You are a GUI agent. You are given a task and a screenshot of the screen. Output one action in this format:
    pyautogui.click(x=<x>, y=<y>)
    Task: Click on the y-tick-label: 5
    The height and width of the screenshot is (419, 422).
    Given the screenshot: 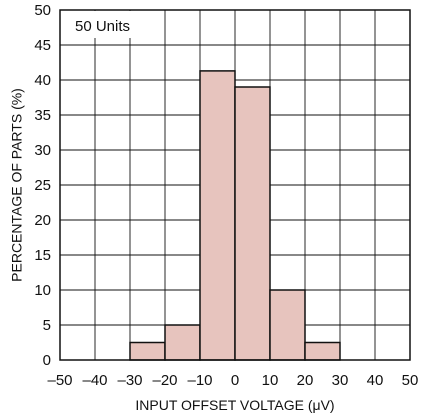 What is the action you would take?
    pyautogui.click(x=47, y=325)
    